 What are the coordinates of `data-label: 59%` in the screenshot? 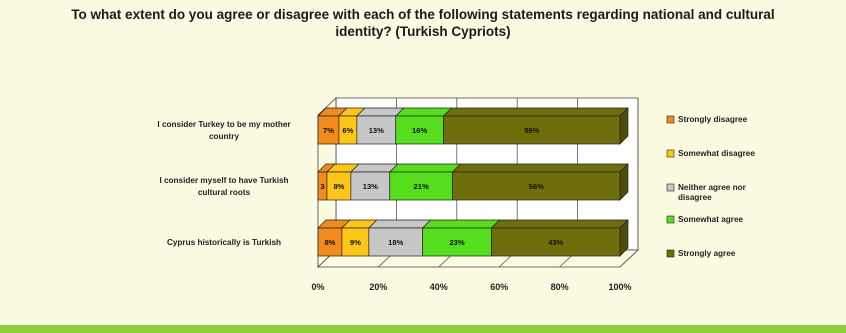 It's located at (531, 130).